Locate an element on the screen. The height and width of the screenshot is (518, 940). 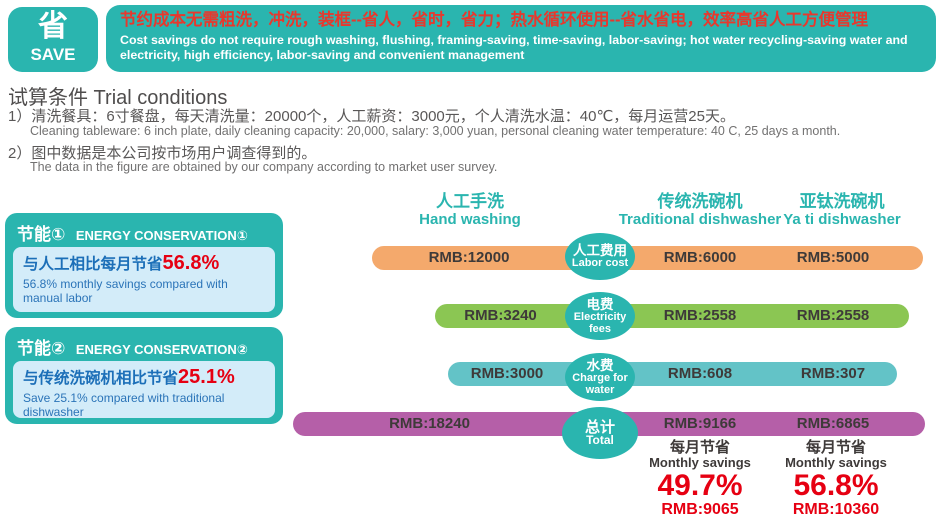
column-header-yati: 亚钛洗碗机 Ya ti dishwasher is located at coordinates (842, 210).